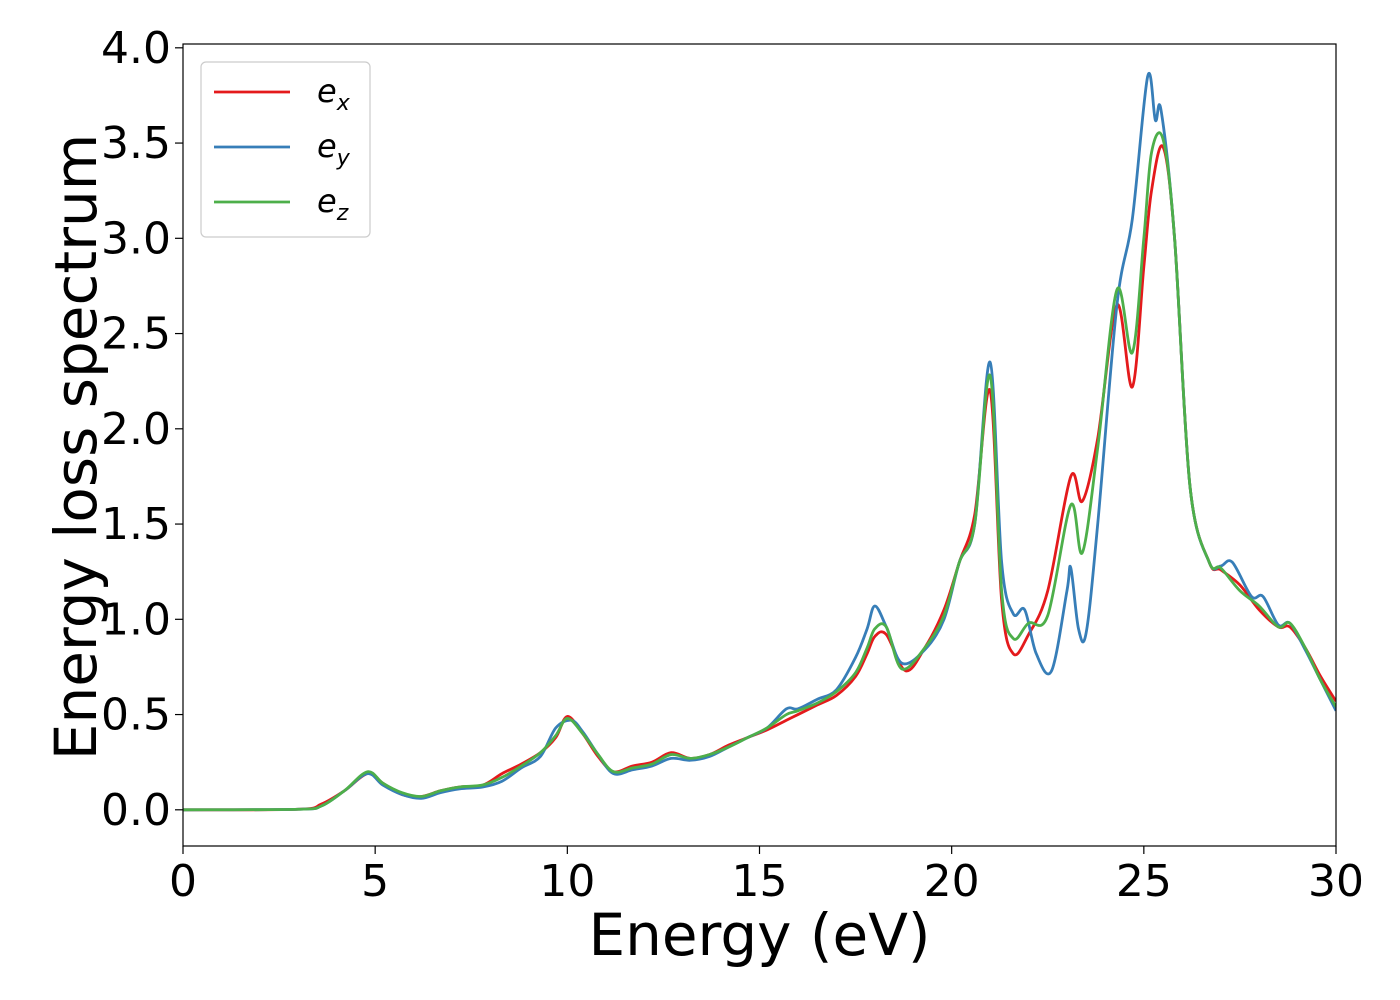 Image resolution: width=1400 pixels, height=1000 pixels. What do you see at coordinates (334, 149) in the screenshot?
I see `legend-label-y: ey` at bounding box center [334, 149].